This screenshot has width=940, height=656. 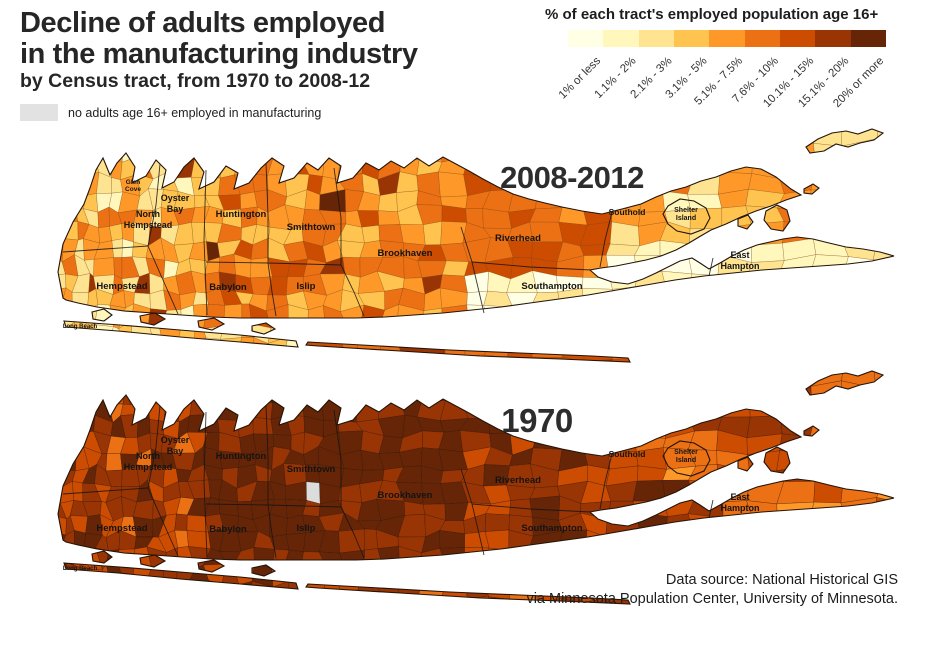 What do you see at coordinates (219, 53) in the screenshot?
I see `title-line2: in the manufacturing industry` at bounding box center [219, 53].